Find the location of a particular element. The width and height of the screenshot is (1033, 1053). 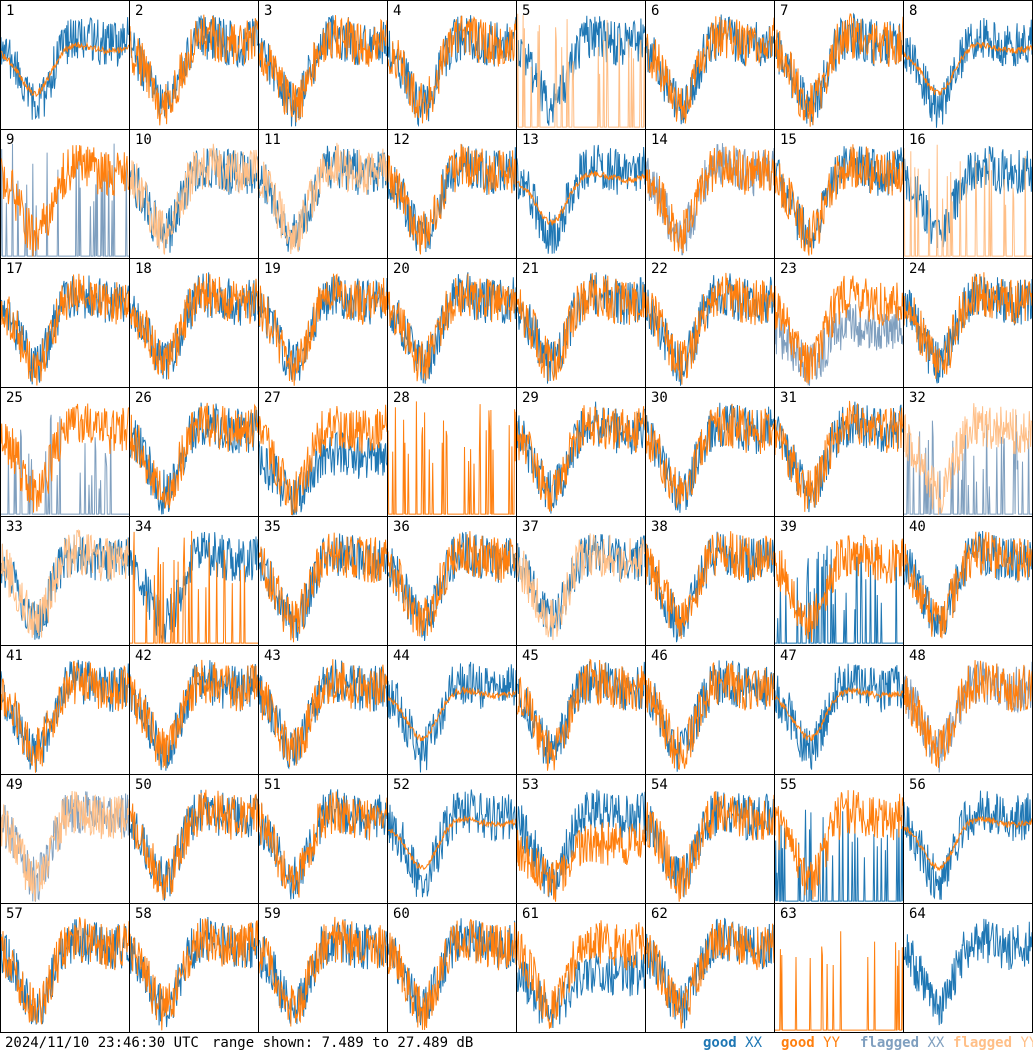

panel-49: 49 is located at coordinates (65, 839).